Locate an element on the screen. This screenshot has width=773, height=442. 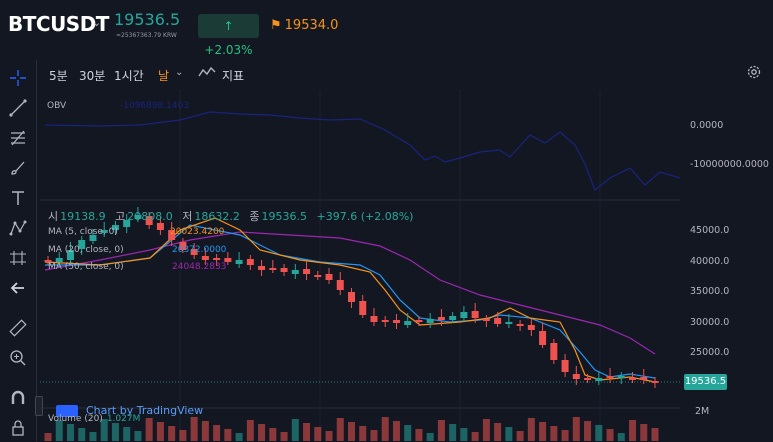
tradingview-watermark: Chart by TradingView is located at coordinates (129, 410).